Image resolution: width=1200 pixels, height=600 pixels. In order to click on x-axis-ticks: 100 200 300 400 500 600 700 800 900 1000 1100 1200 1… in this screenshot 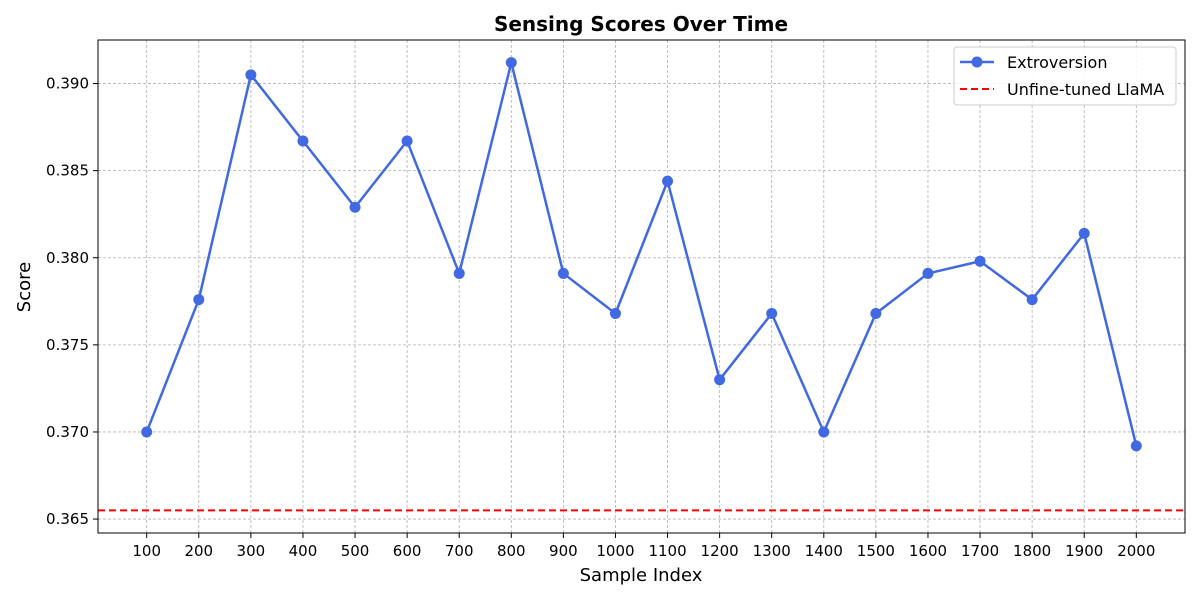, I will do `click(643, 546)`.